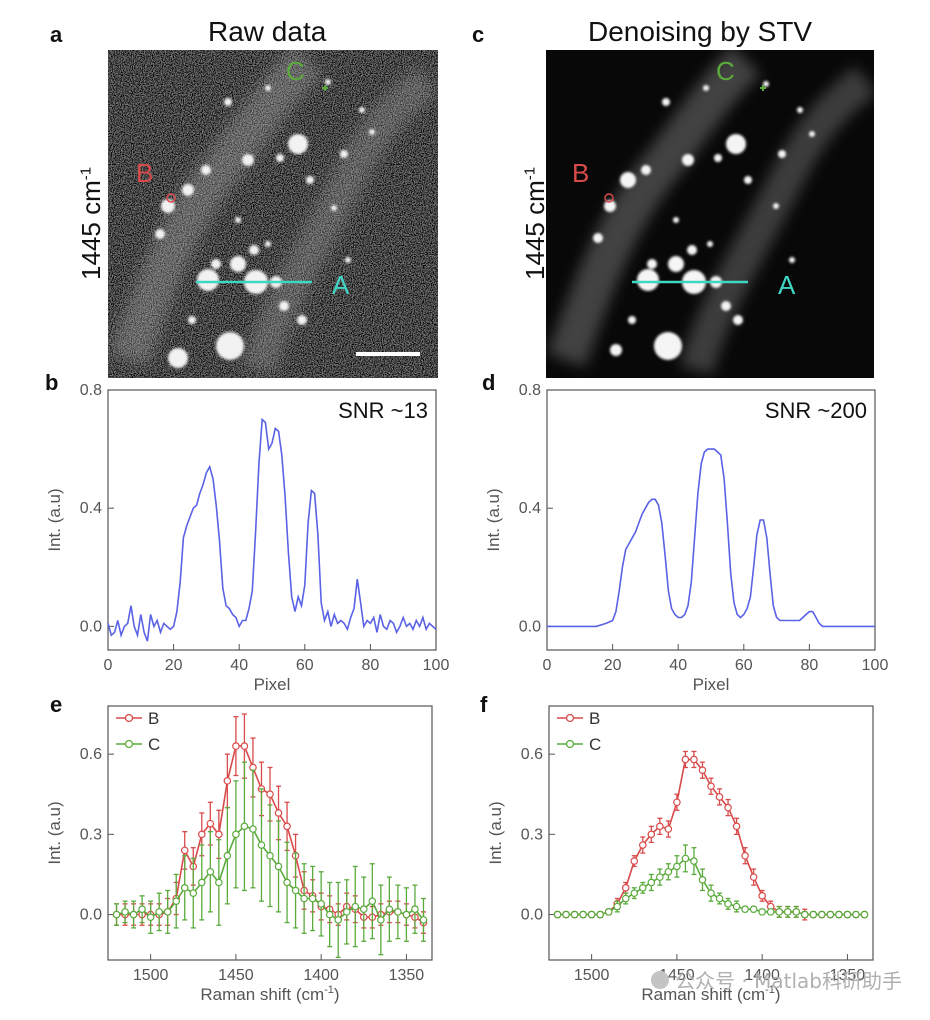 This screenshot has width=930, height=1020. Describe the element at coordinates (678, 665) in the screenshot. I see `x-tick-label: 40` at that location.